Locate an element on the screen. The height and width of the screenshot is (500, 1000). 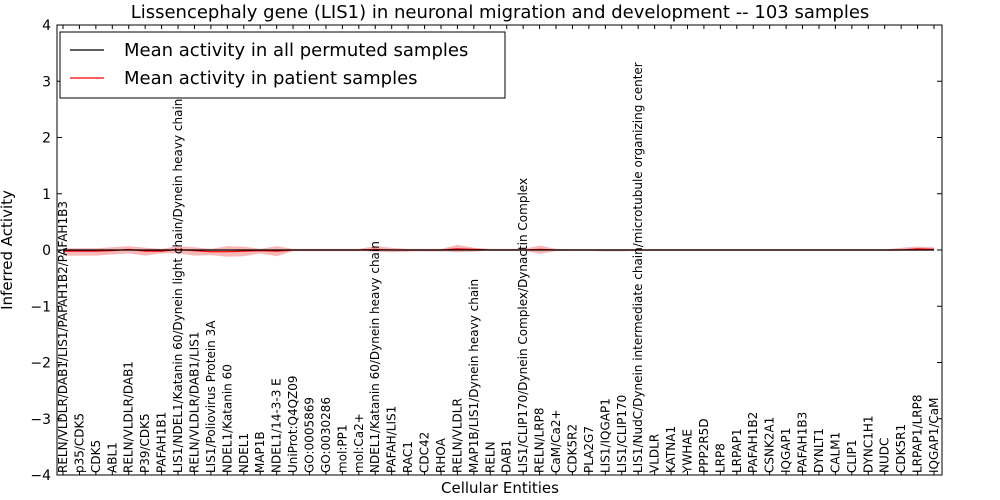
x-tick-label-pafah1b3: PAFAH1B3 is located at coordinates (803, 442).